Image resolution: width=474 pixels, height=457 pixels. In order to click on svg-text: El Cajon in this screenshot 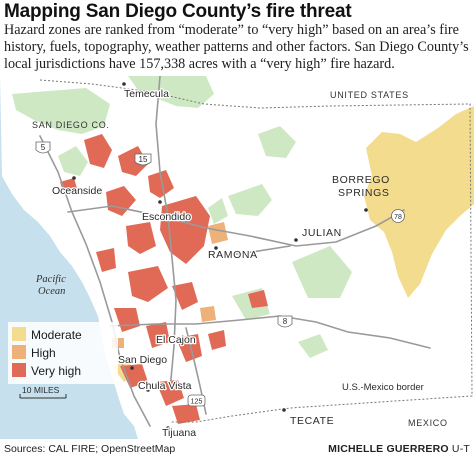, I will do `click(176, 340)`.